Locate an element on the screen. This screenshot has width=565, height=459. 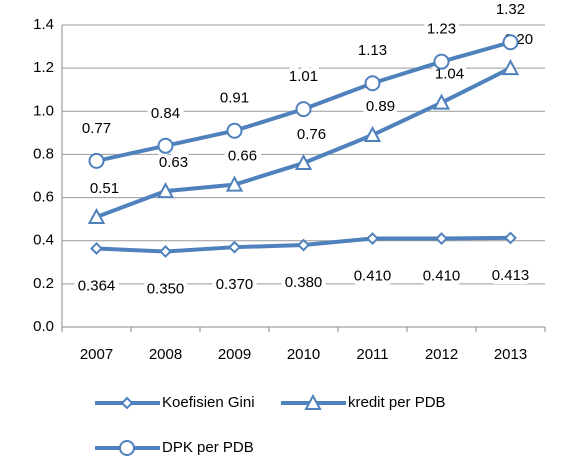
data-label: 0.77 is located at coordinates (96, 128).